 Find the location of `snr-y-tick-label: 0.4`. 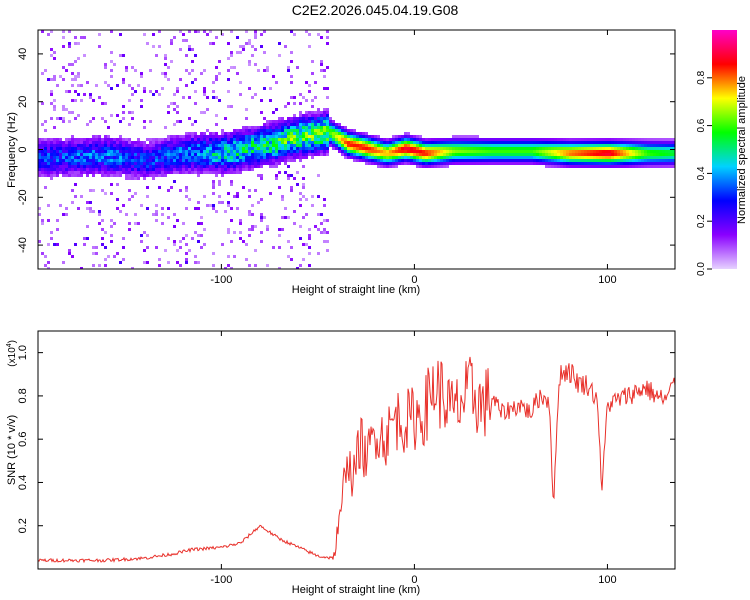

snr-y-tick-label: 0.4 is located at coordinates (23, 482).